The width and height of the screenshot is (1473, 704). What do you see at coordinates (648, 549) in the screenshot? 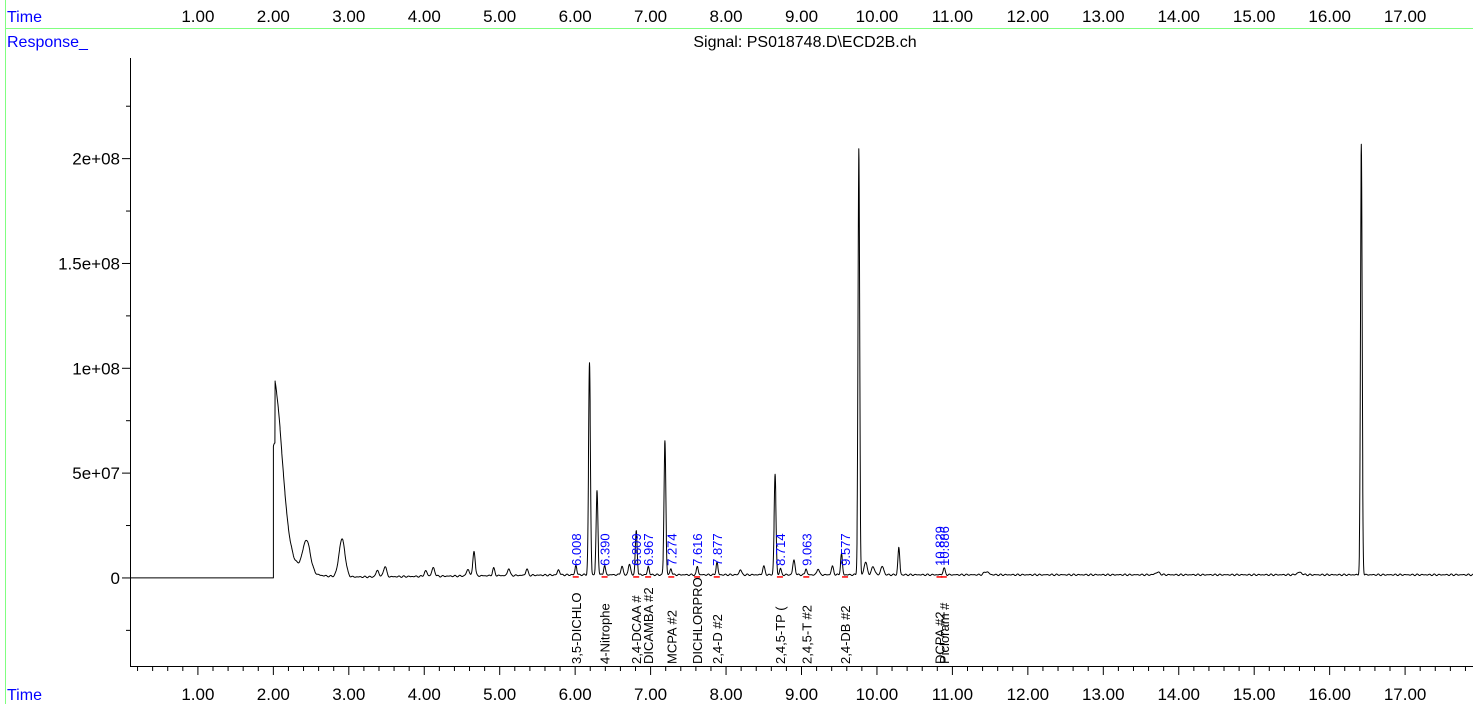
I see `retention-time-label: 6.967` at bounding box center [648, 549].